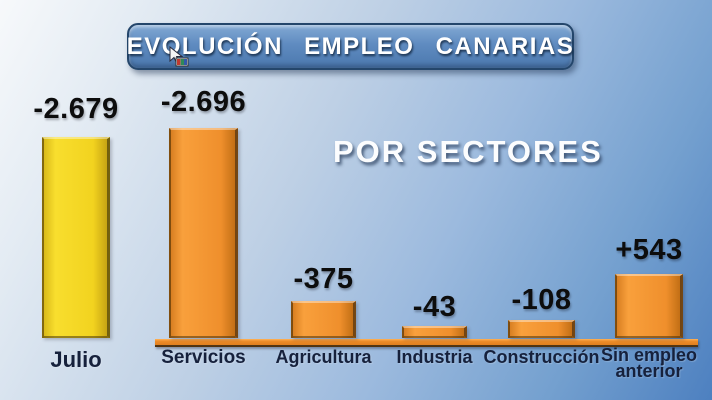 The image size is (712, 400). Describe the element at coordinates (541, 329) in the screenshot. I see `bar-construccion` at that location.